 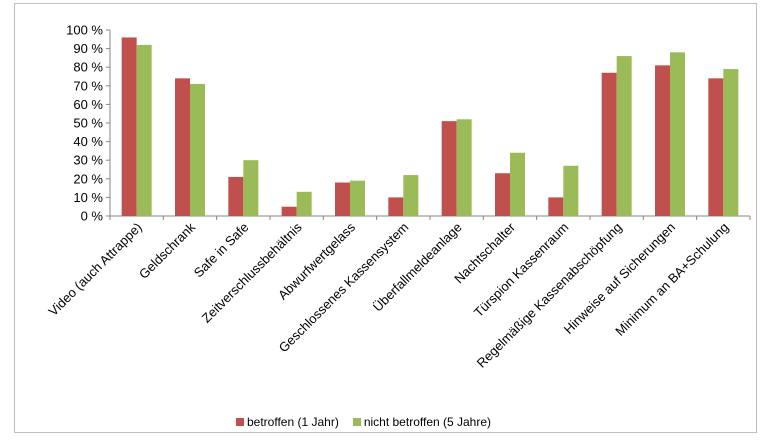 I want to click on x-tick-label: Hinweise auf Sicherungen, so click(x=619, y=278).